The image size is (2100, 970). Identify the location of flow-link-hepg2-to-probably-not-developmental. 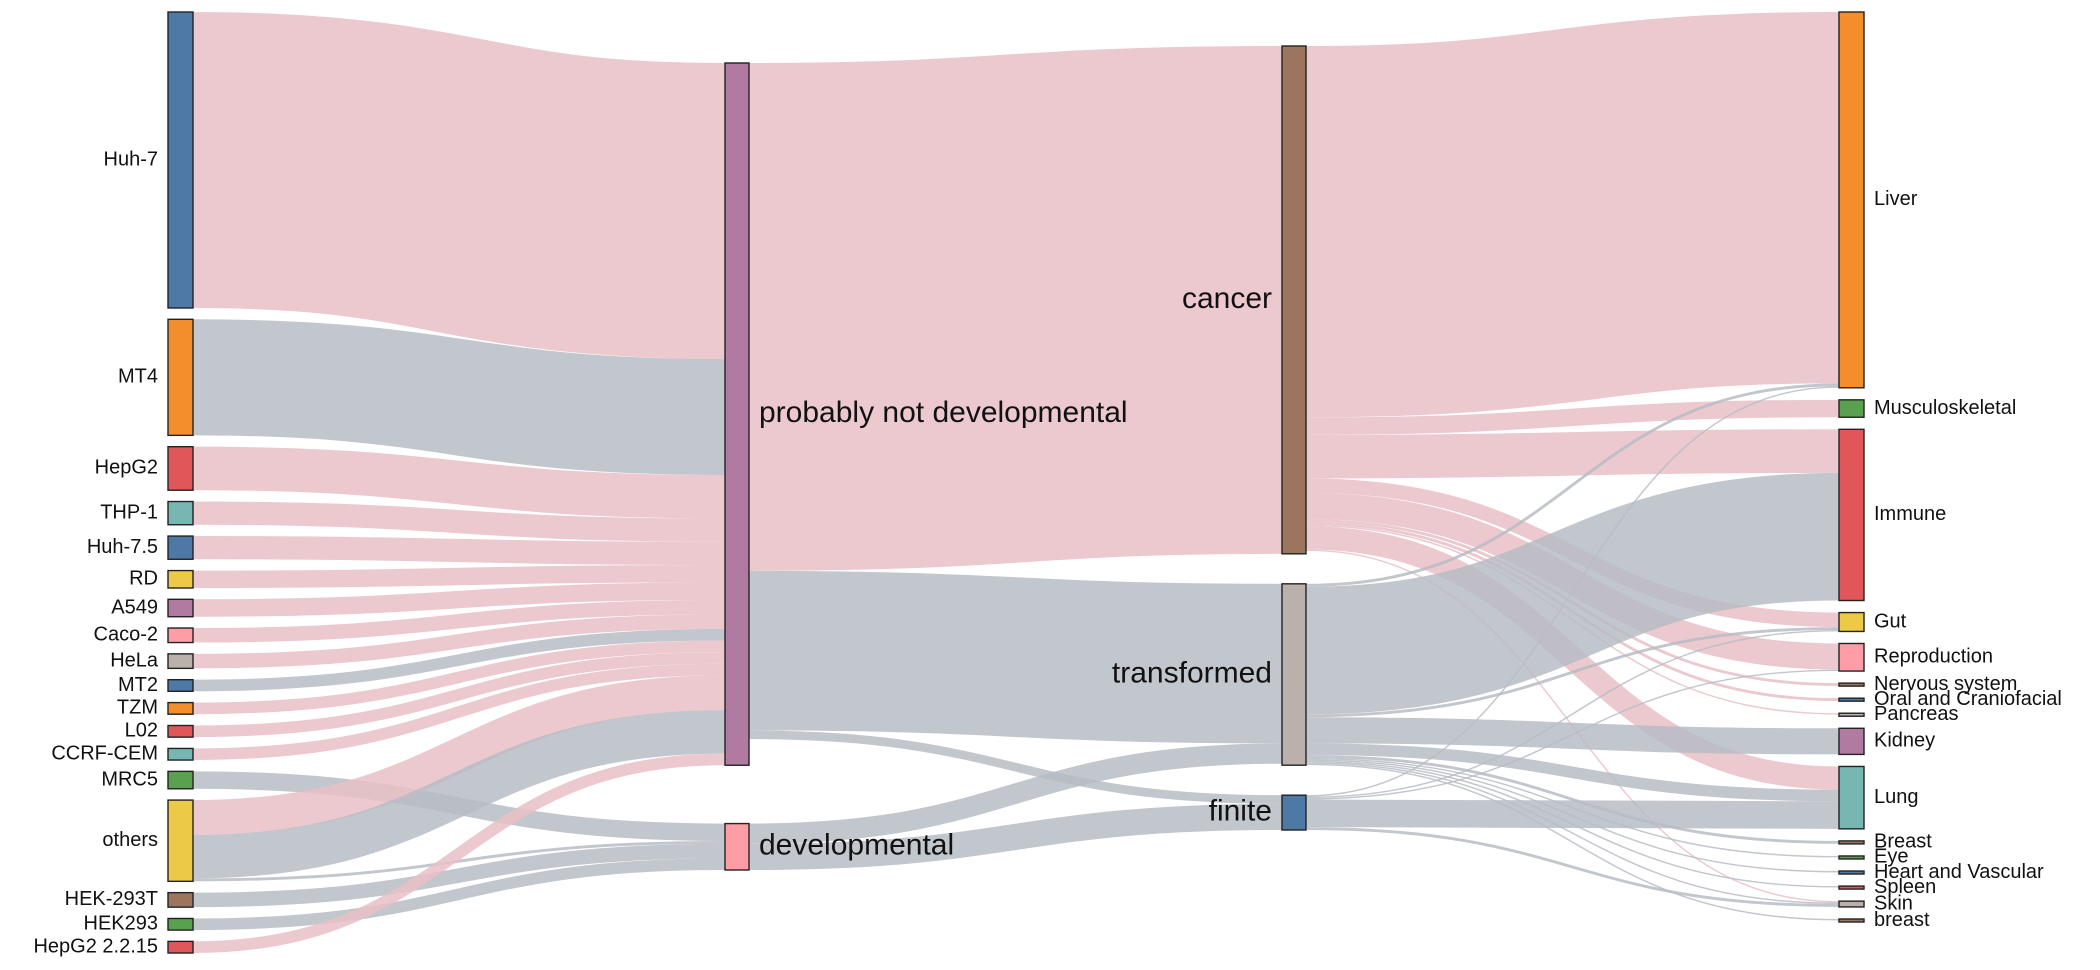
(459, 482).